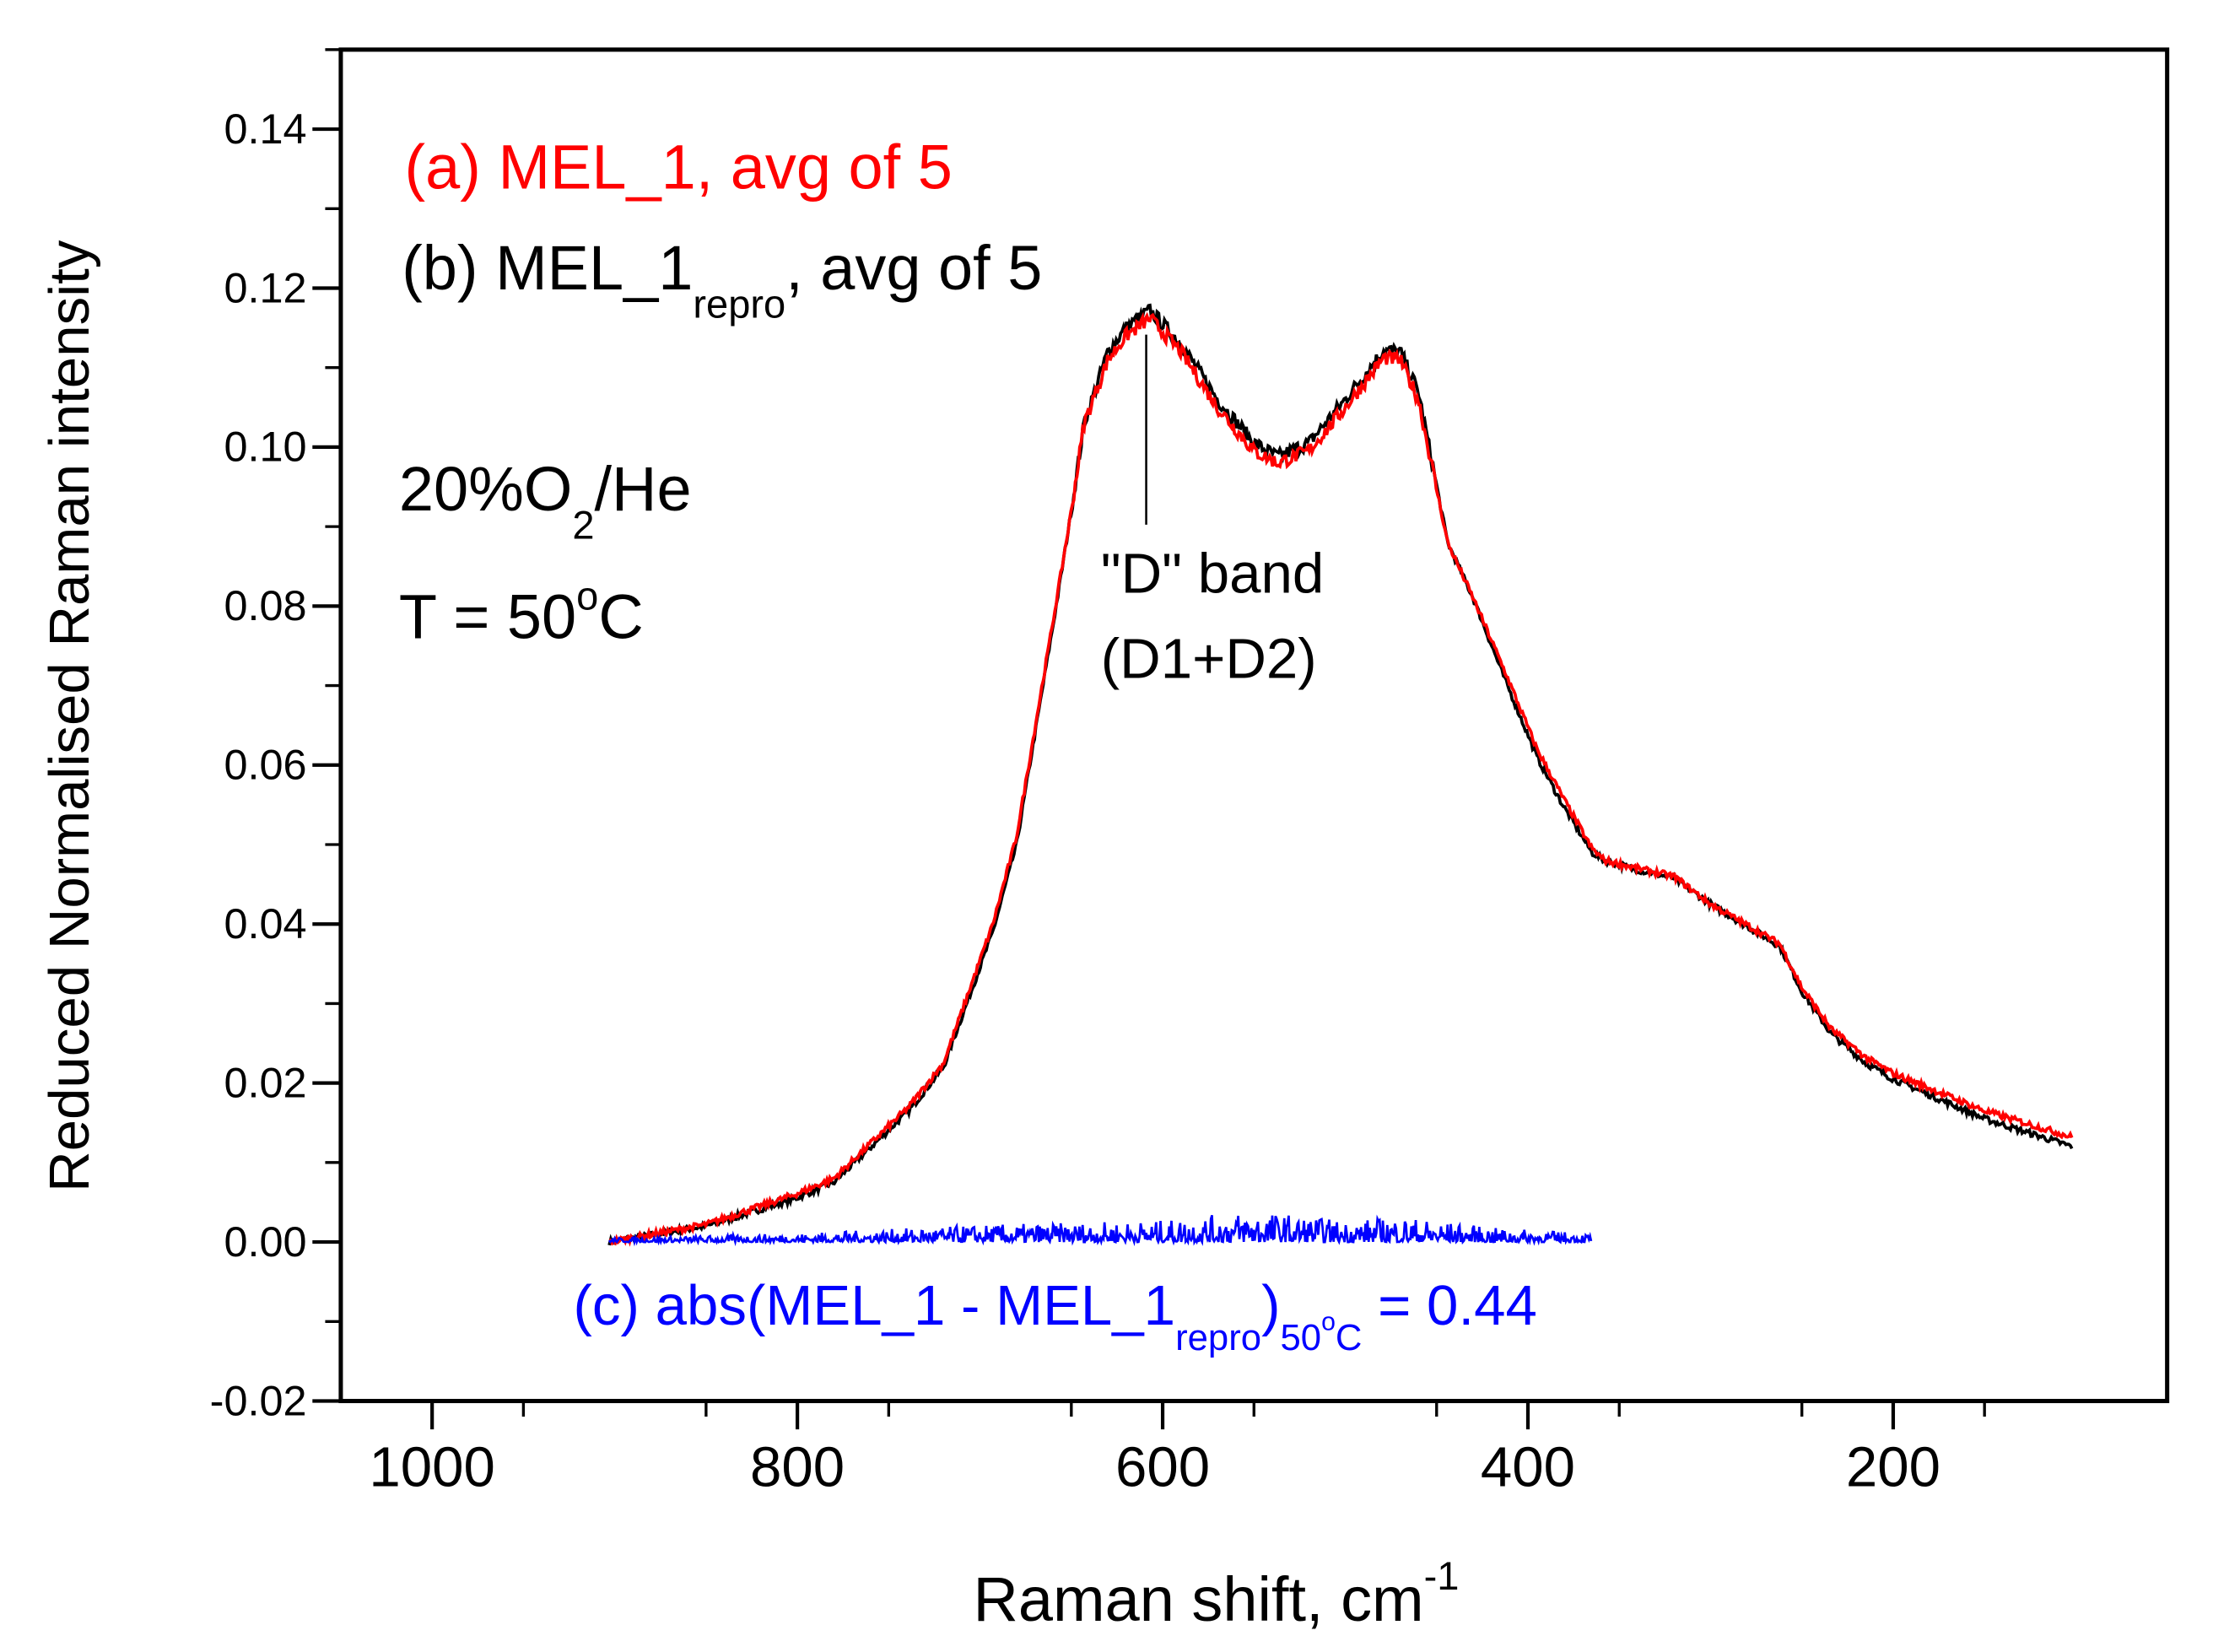  What do you see at coordinates (265, 1241) in the screenshot?
I see `y-tick-label: 0.00` at bounding box center [265, 1241].